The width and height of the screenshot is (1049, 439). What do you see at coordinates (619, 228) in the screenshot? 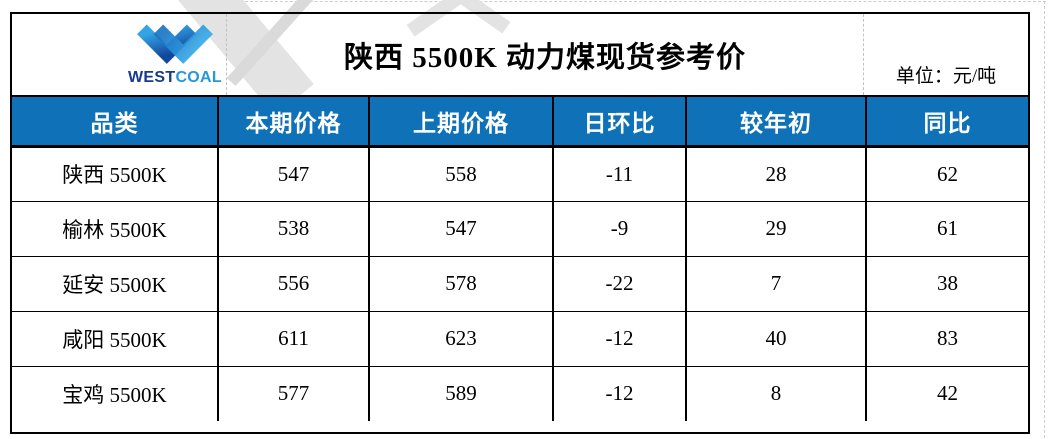
I see `cell-day-over-day: -9` at bounding box center [619, 228].